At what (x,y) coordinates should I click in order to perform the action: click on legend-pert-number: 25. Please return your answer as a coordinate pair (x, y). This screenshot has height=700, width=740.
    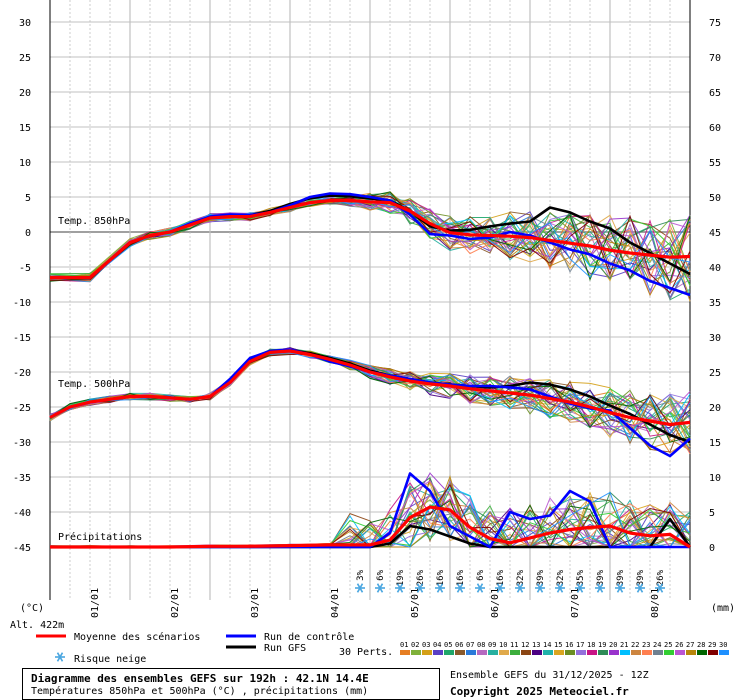
    Looking at the image, I should click on (668, 645).